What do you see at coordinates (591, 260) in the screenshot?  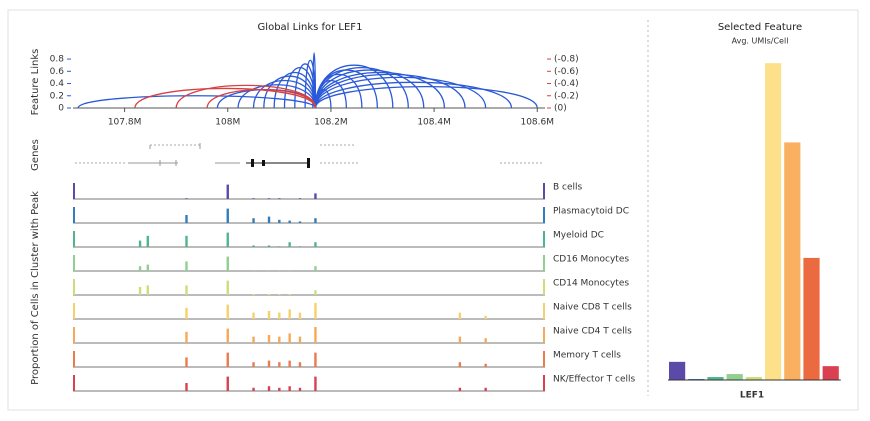 I see `track-label: CD16 Monocytes` at bounding box center [591, 260].